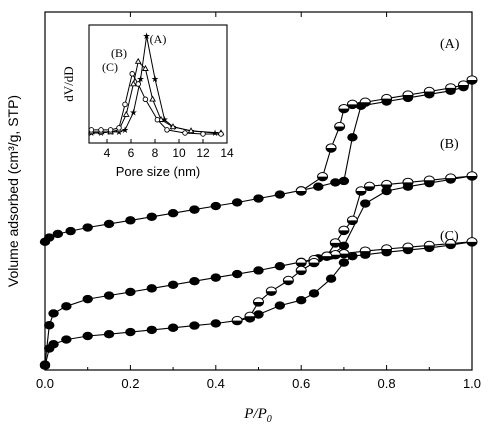  Describe the element at coordinates (387, 383) in the screenshot. I see `main-x-tick-label: 0.8` at that location.